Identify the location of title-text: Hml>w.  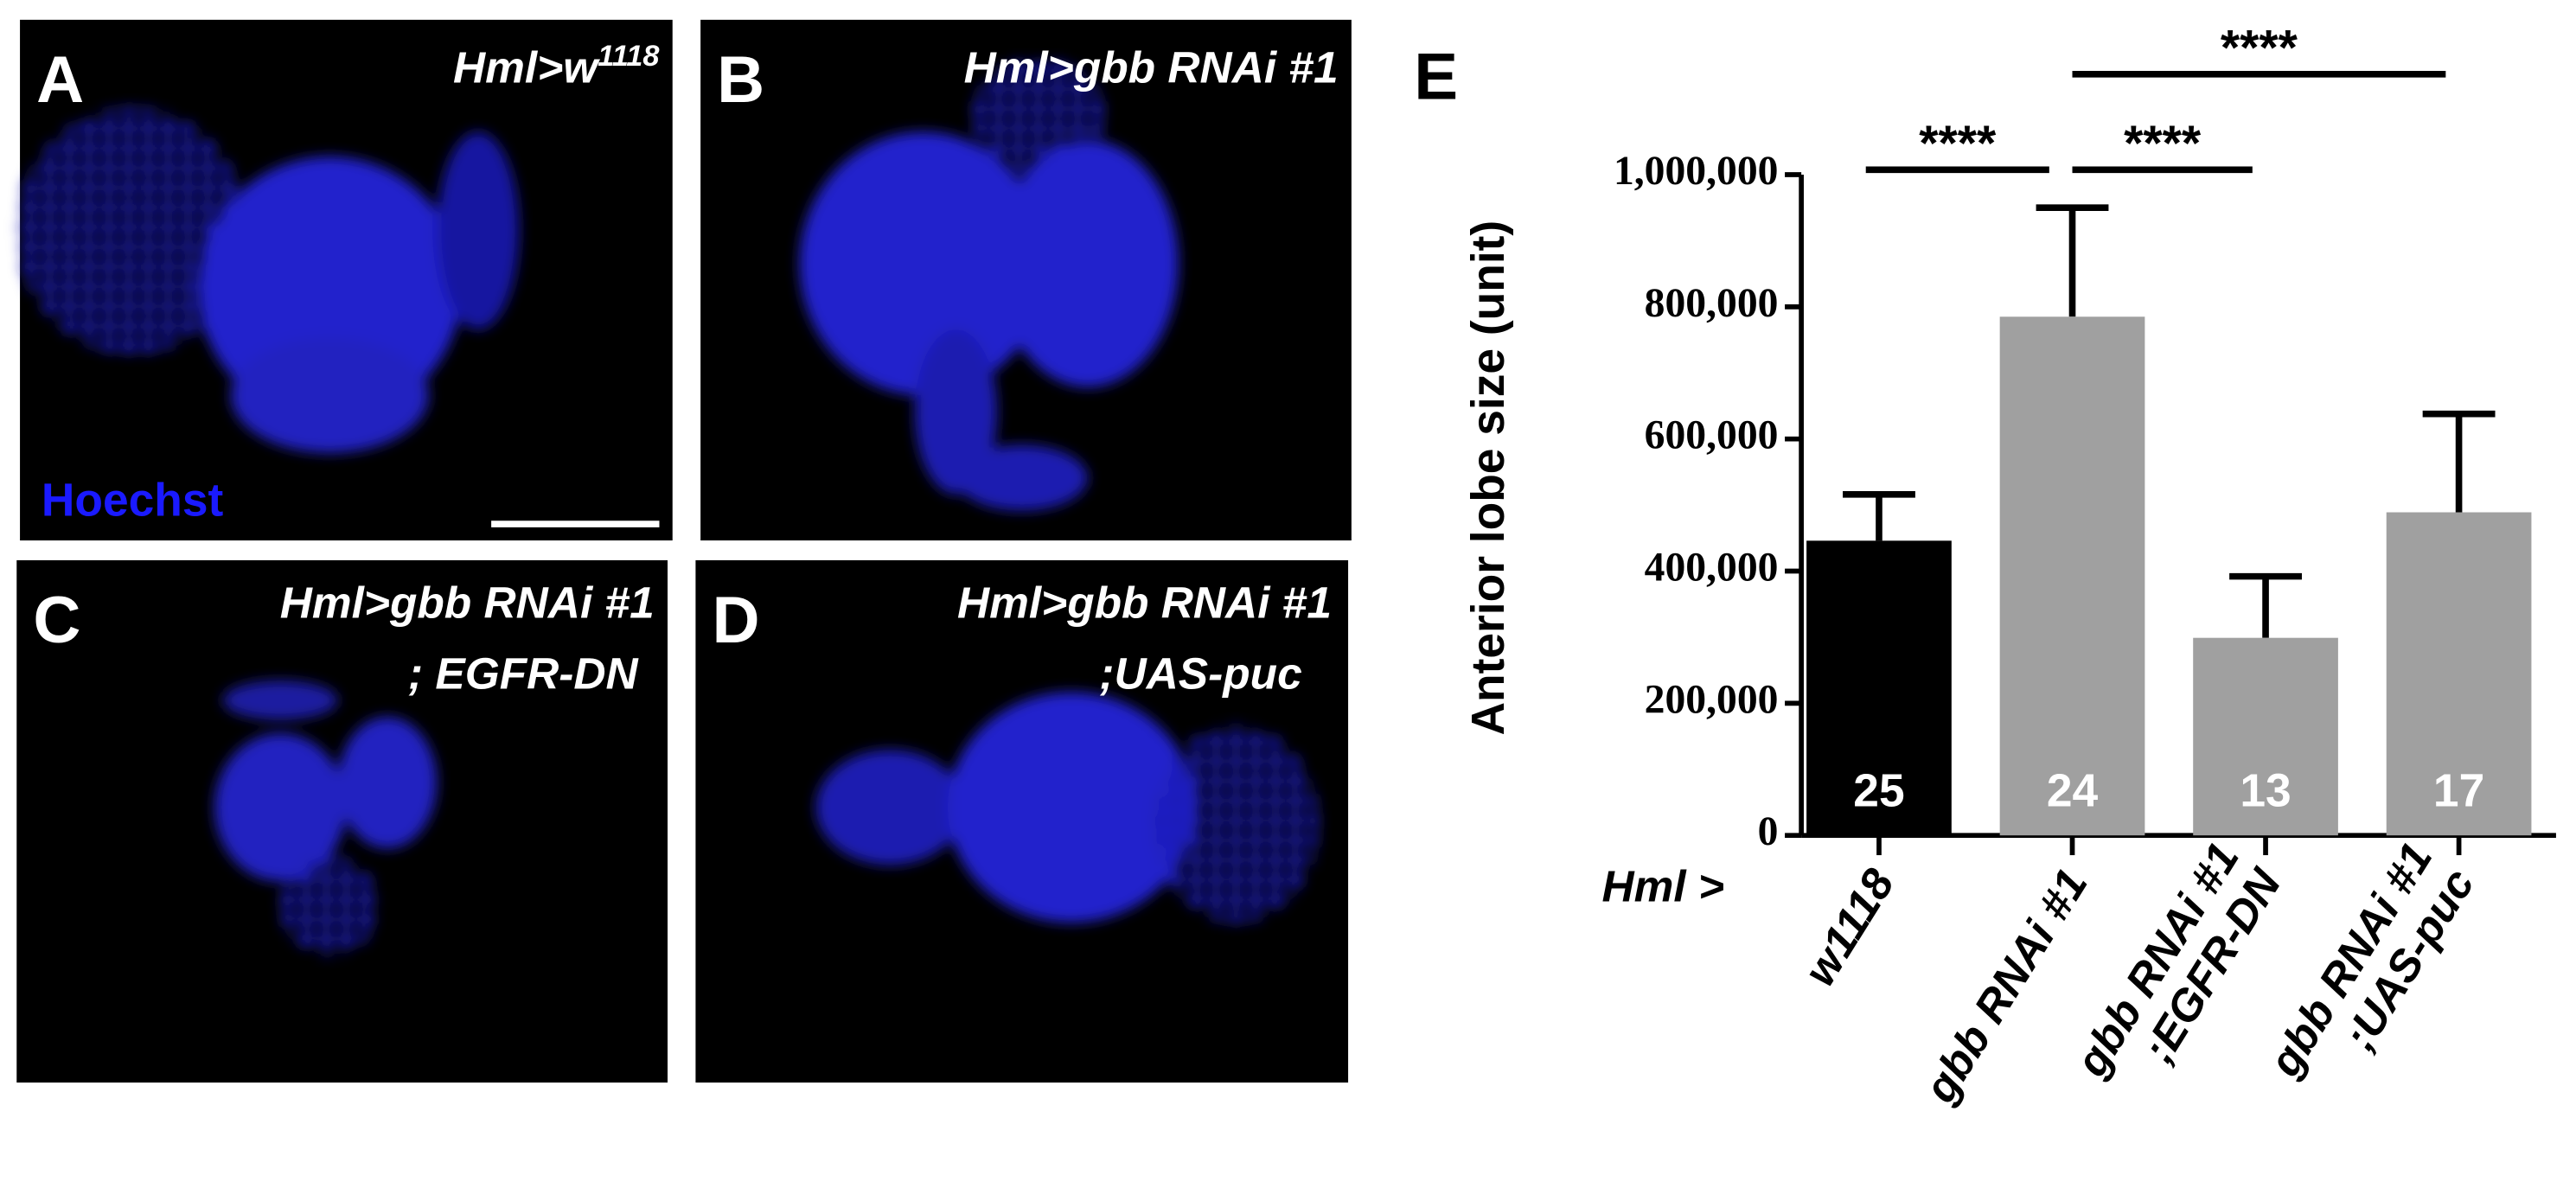
(527, 67).